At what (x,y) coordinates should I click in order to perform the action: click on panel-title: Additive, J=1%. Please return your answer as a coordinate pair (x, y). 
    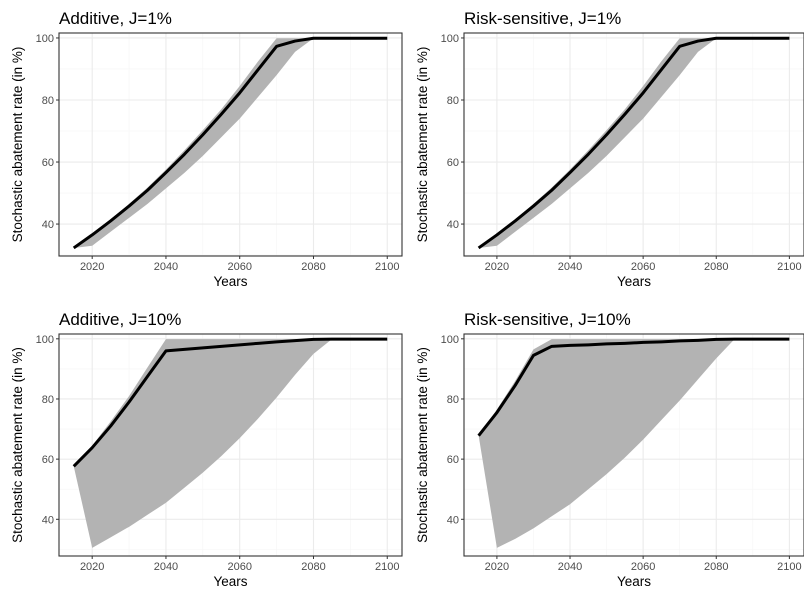
    Looking at the image, I should click on (115, 18).